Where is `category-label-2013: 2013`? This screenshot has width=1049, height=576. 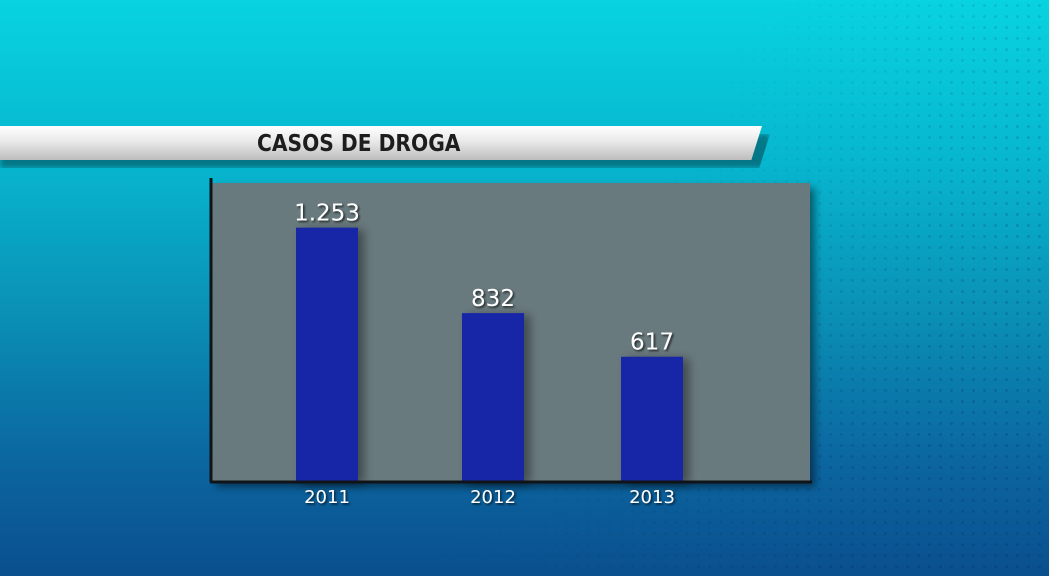
category-label-2013: 2013 is located at coordinates (652, 497).